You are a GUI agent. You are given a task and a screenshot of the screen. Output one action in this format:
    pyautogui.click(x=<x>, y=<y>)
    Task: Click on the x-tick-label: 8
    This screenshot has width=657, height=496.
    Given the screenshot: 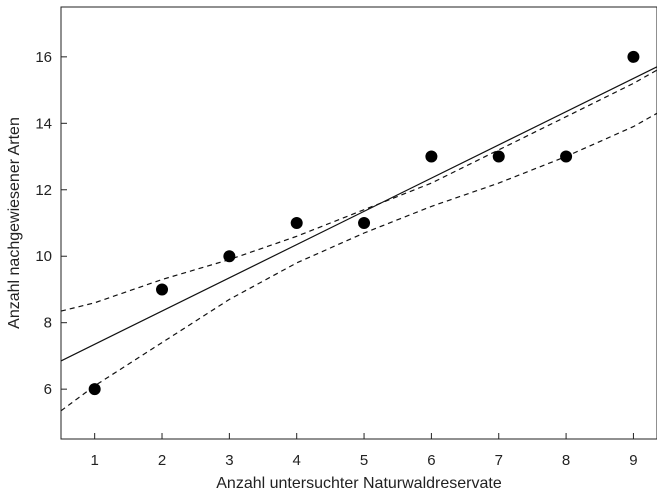 What is the action you would take?
    pyautogui.click(x=566, y=460)
    